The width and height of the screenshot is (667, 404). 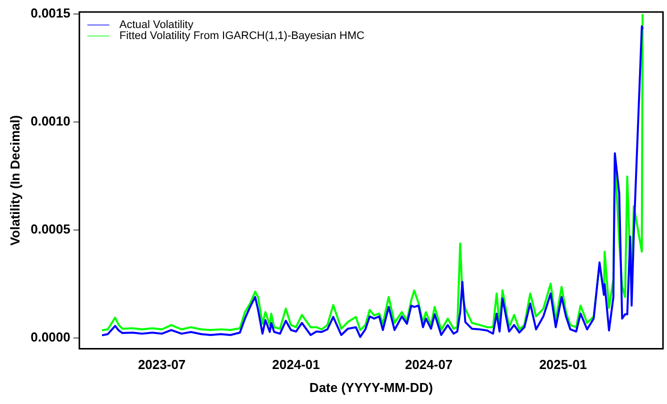 I want to click on x-tick-label: 2024-01, so click(x=296, y=364).